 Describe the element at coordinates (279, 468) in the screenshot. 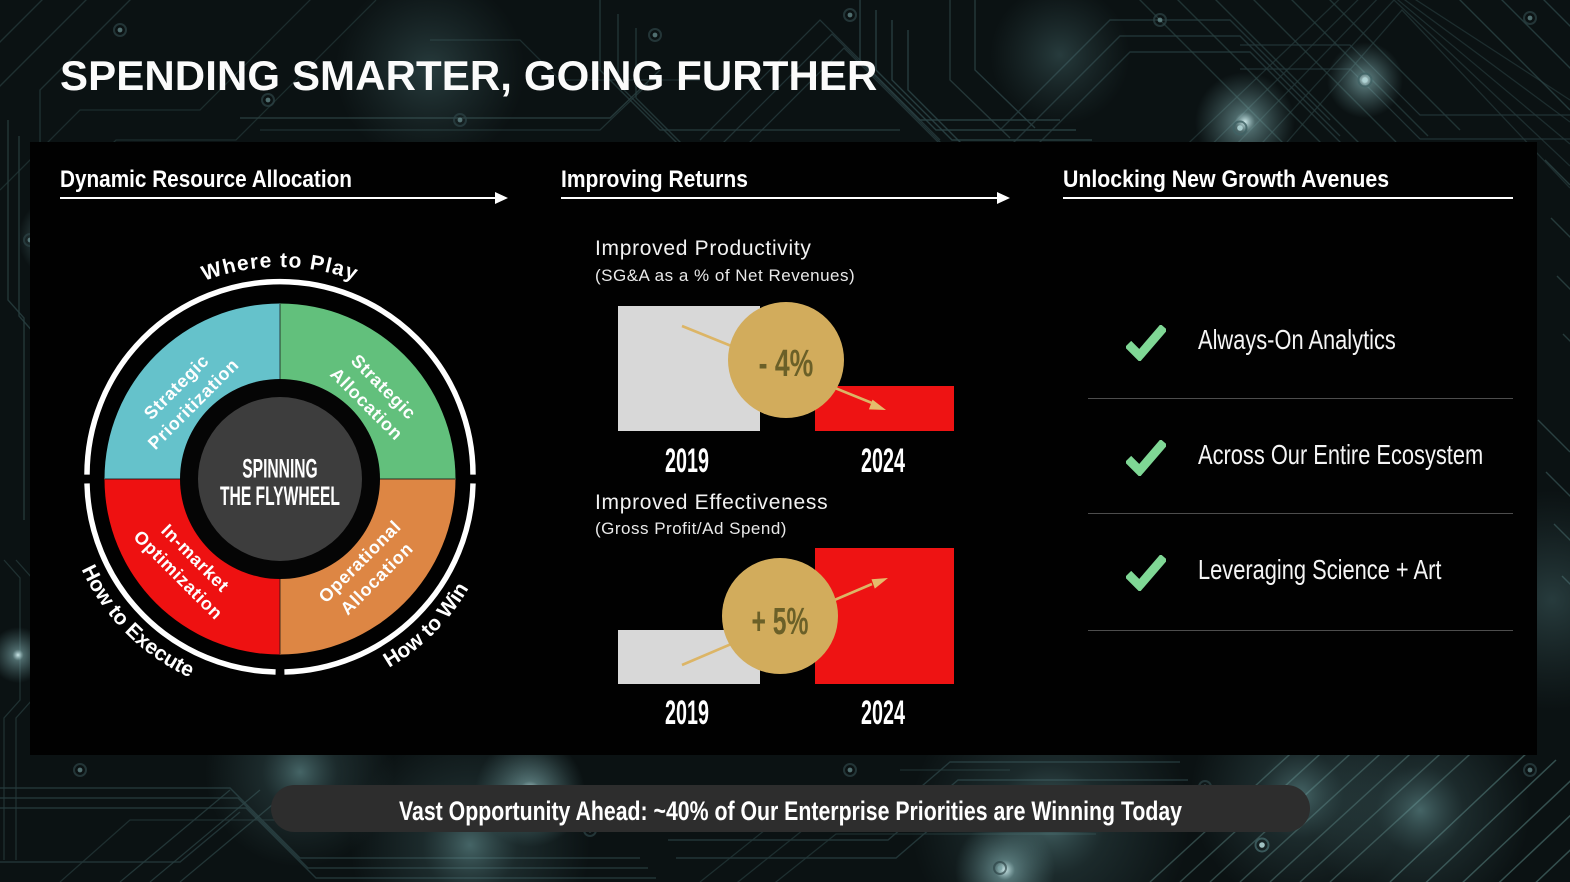

I see `svg-text: SPINNING` at that location.